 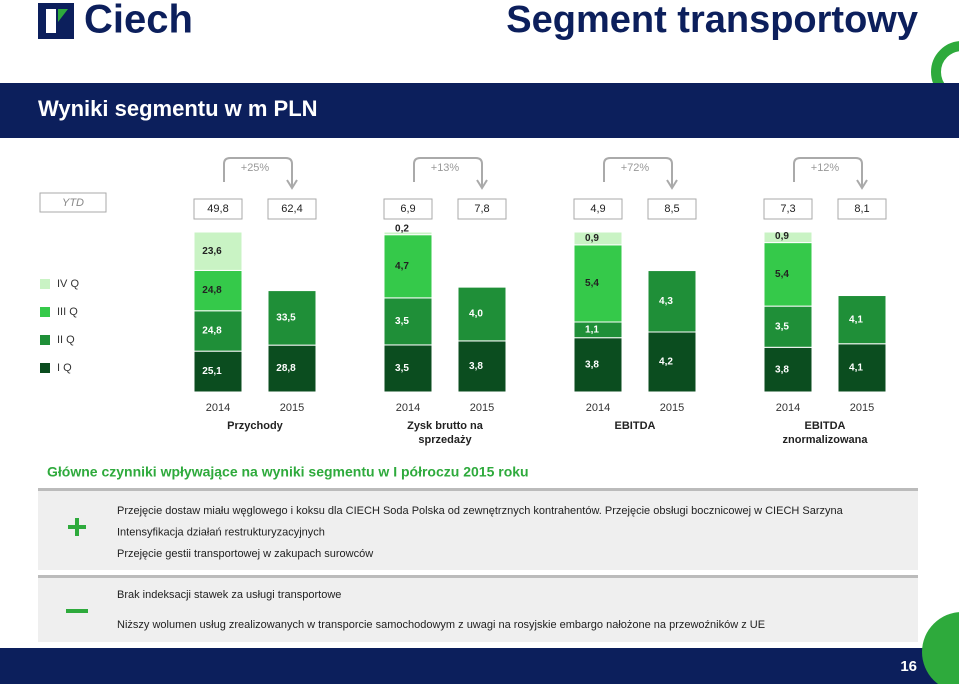 I want to click on footer-band, so click(x=479, y=666).